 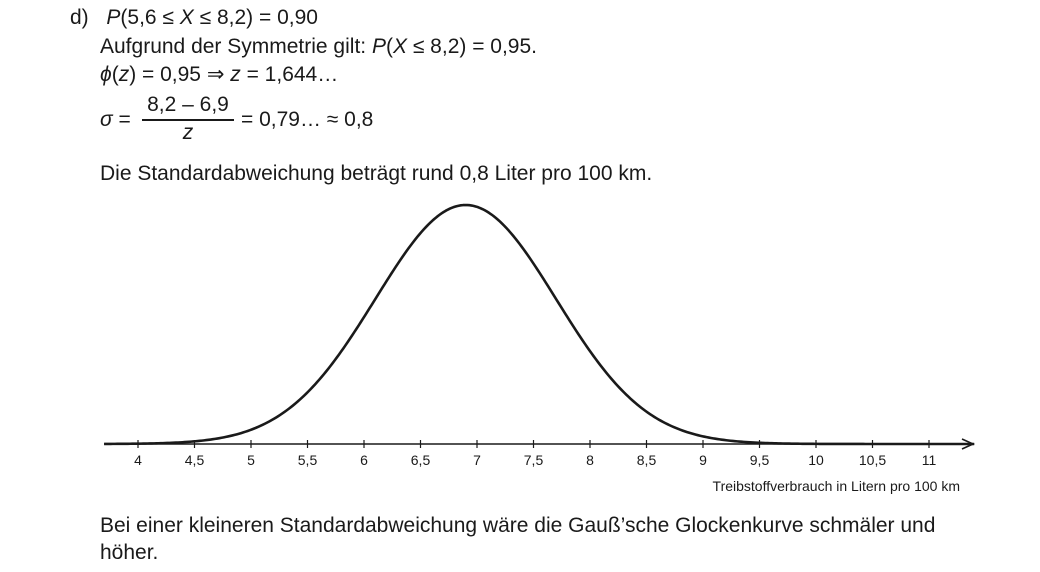 What do you see at coordinates (389, 46) in the screenshot?
I see `prob-open-2: (` at bounding box center [389, 46].